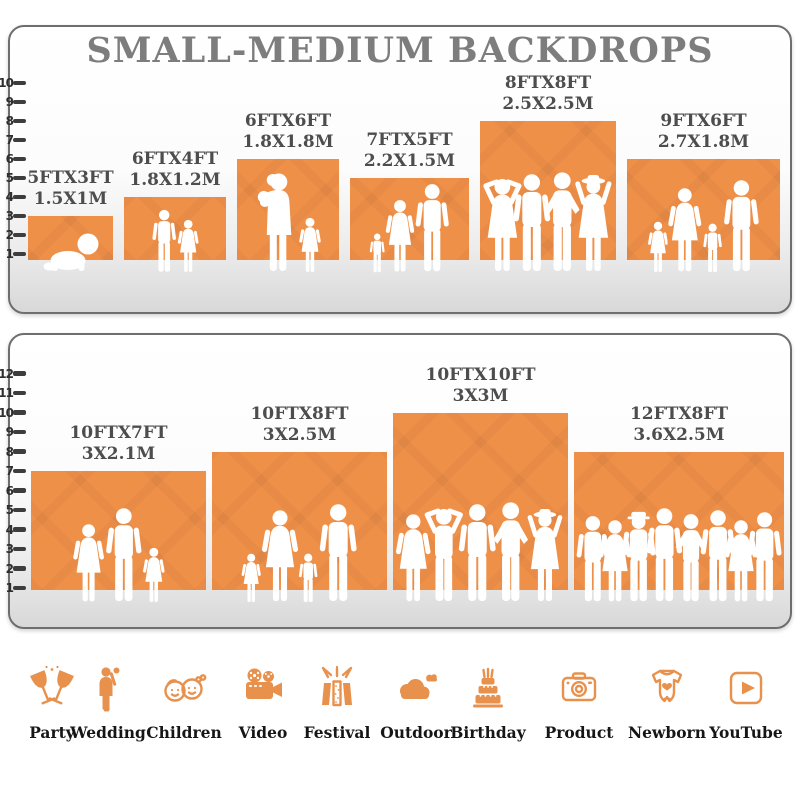  Describe the element at coordinates (118, 433) in the screenshot. I see `size-ft-text: 10FTX7FT` at that location.